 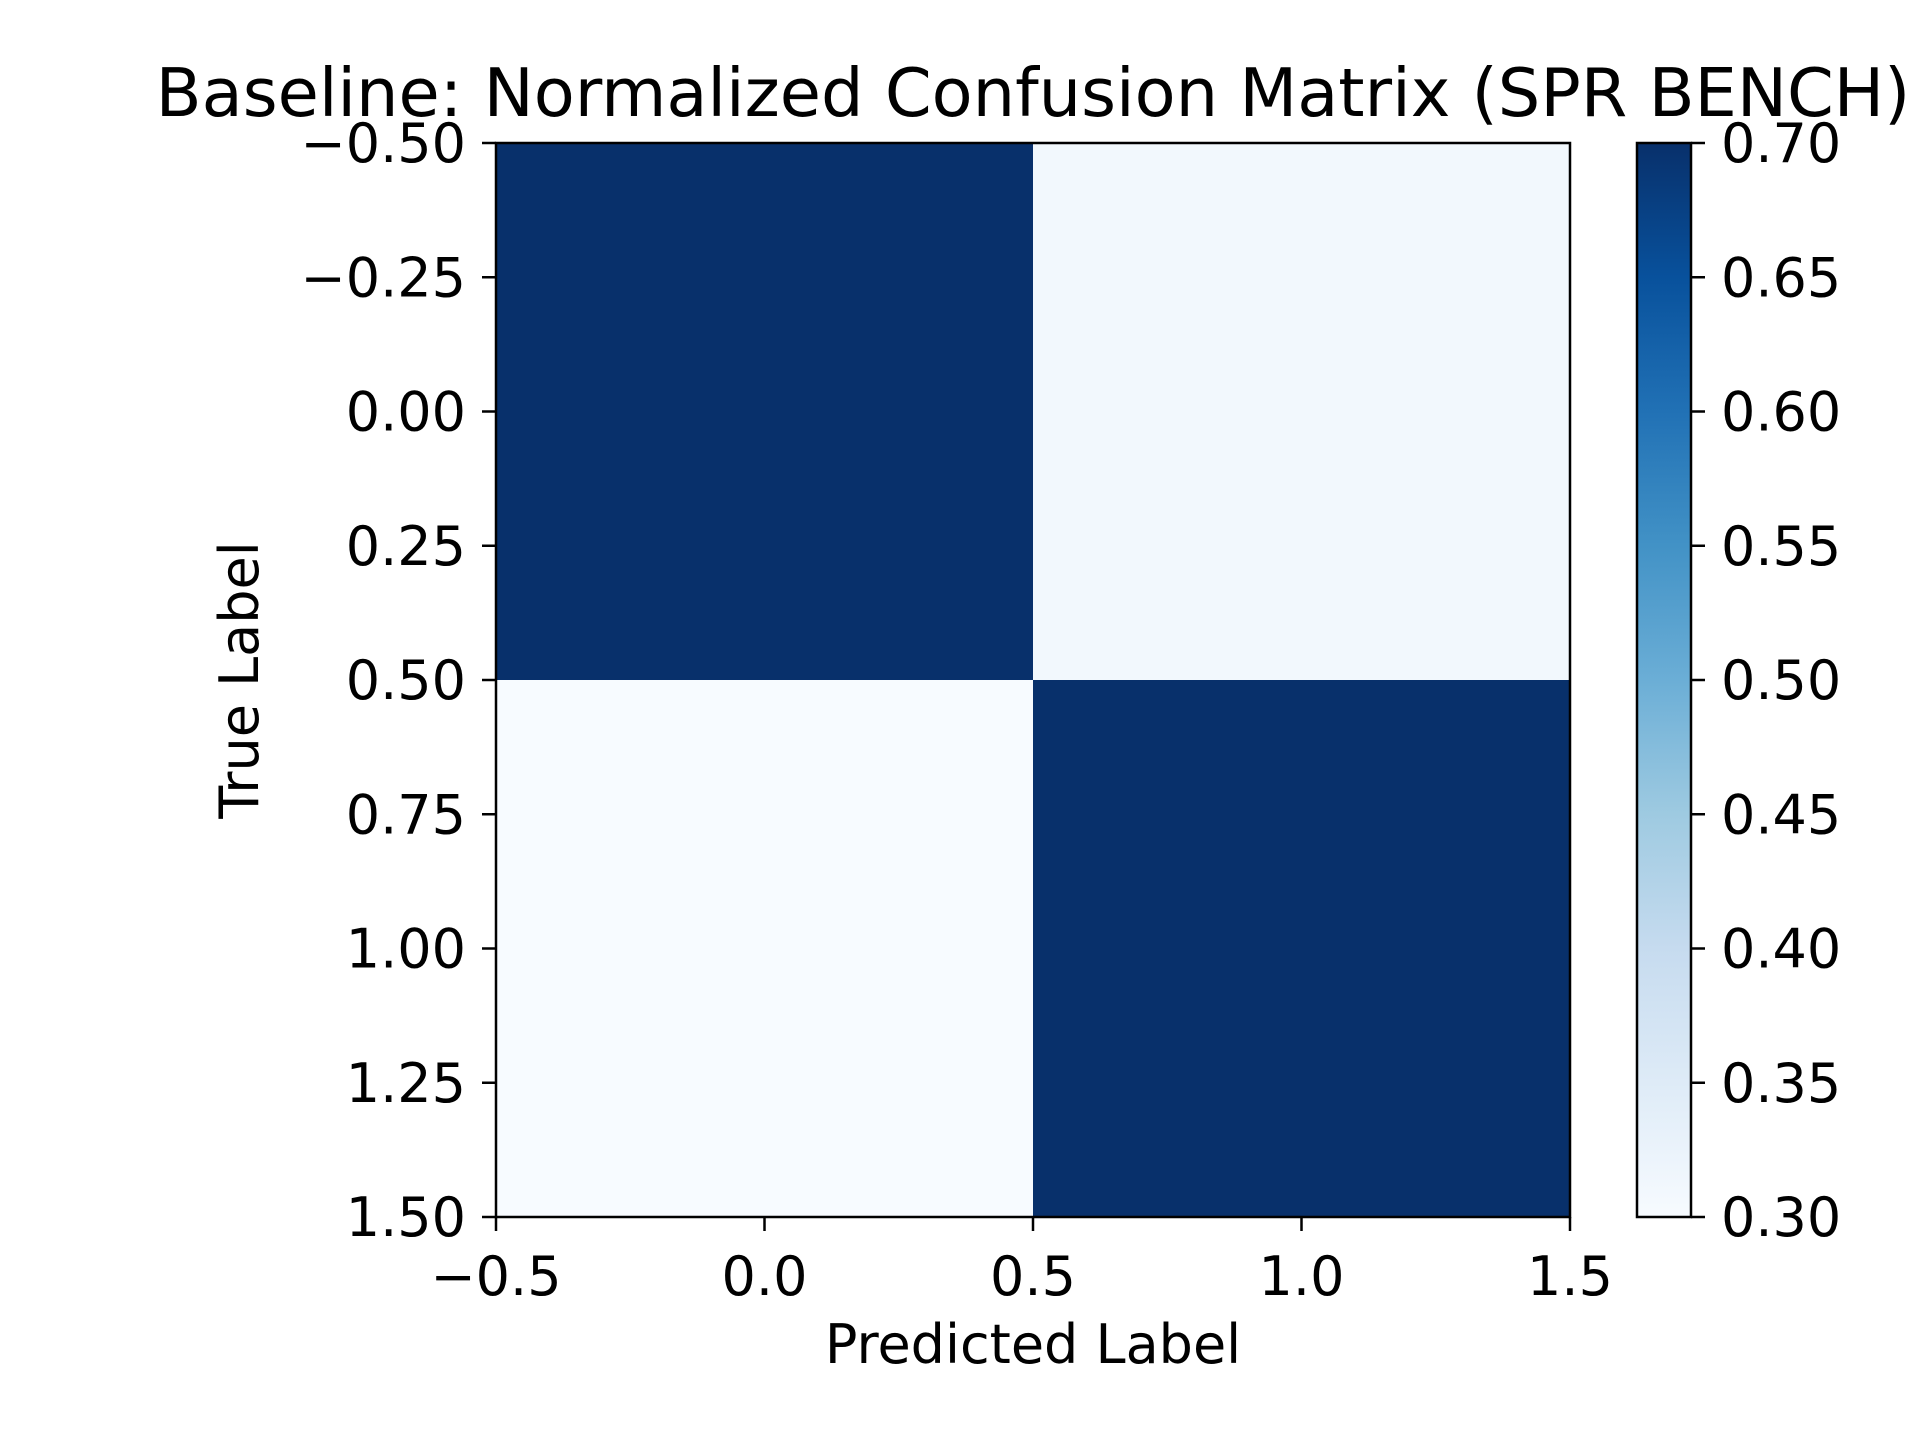 I want to click on x-tick-label: 1.0, so click(x=1302, y=1276).